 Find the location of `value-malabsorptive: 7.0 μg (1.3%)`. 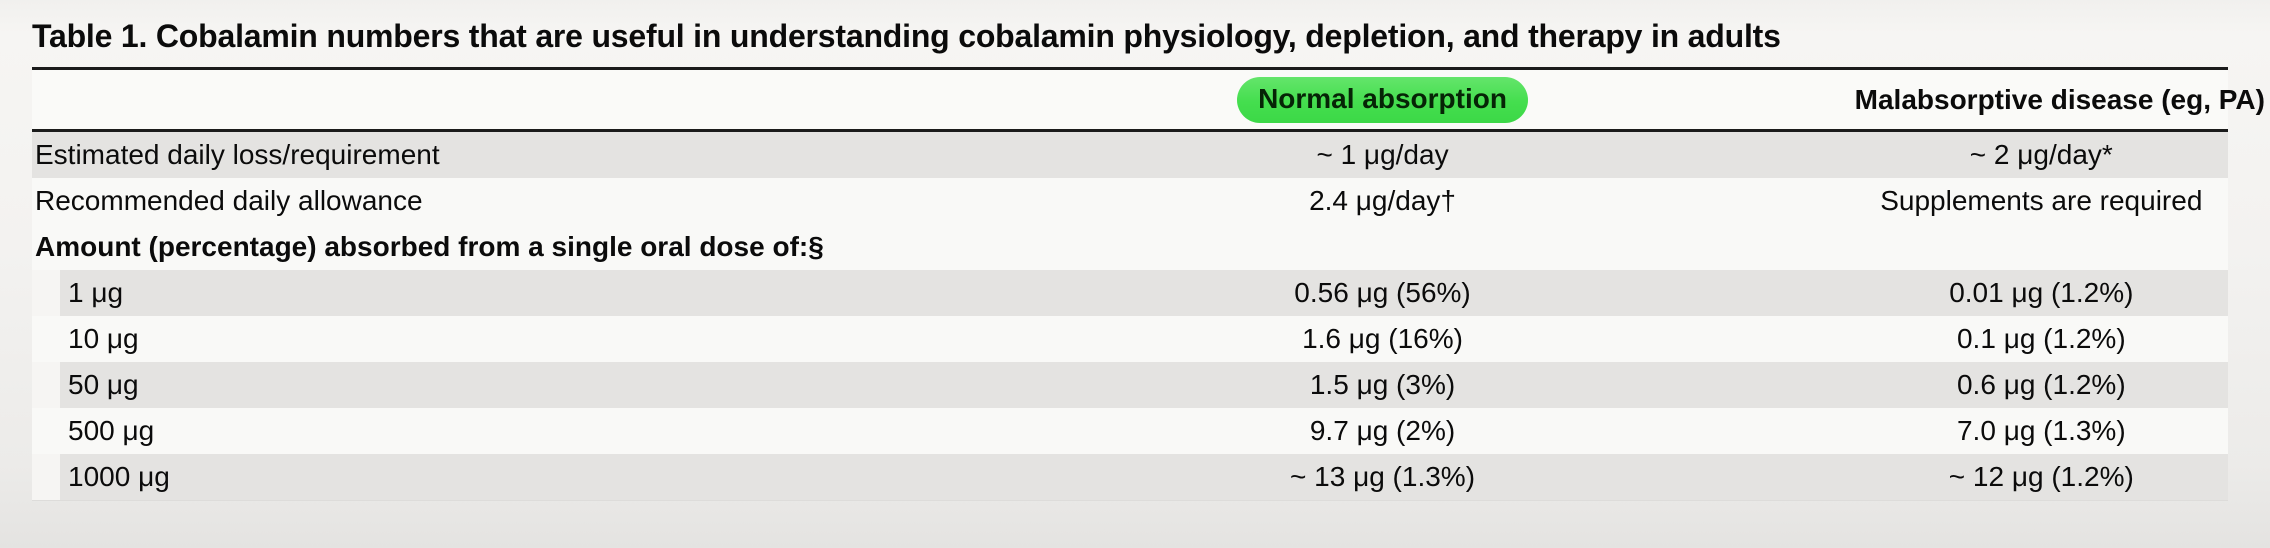

value-malabsorptive: 7.0 μg (1.3%) is located at coordinates (2041, 430).